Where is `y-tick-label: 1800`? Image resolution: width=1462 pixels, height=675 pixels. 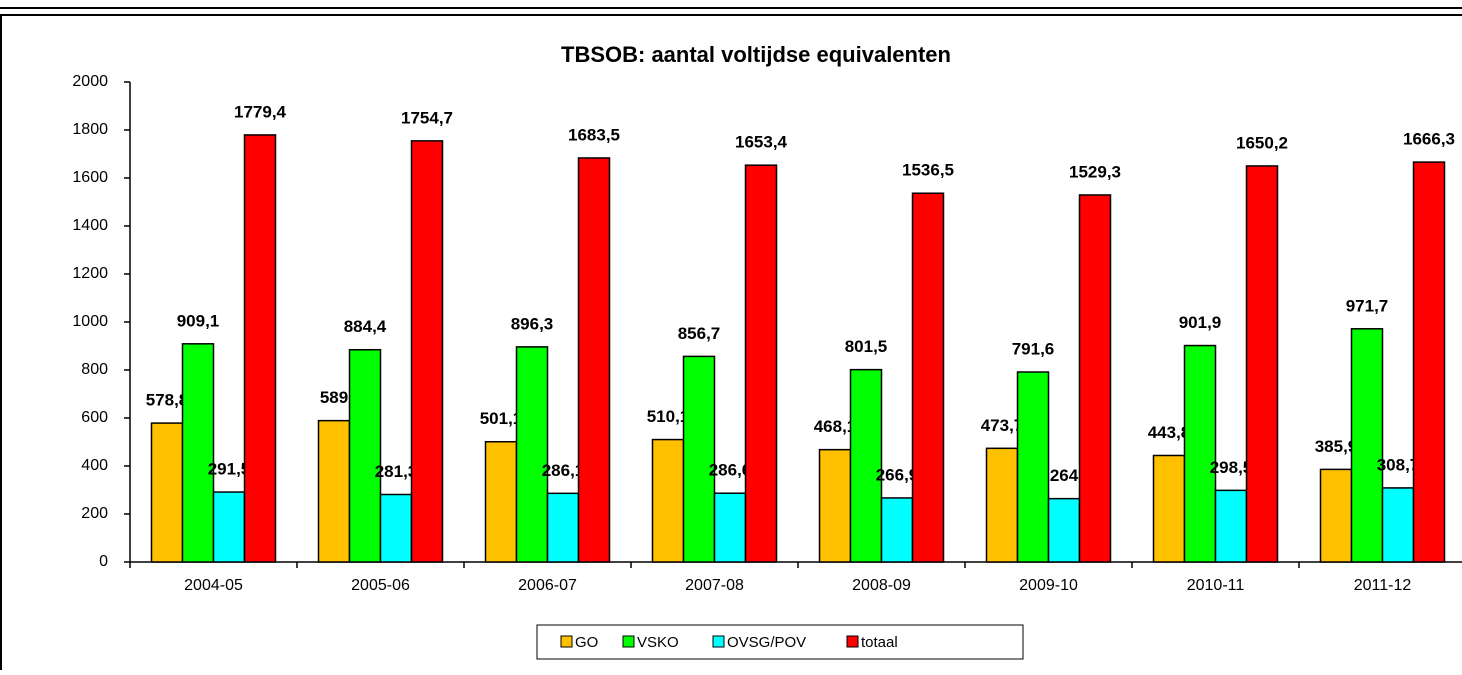
y-tick-label: 1800 is located at coordinates (90, 129).